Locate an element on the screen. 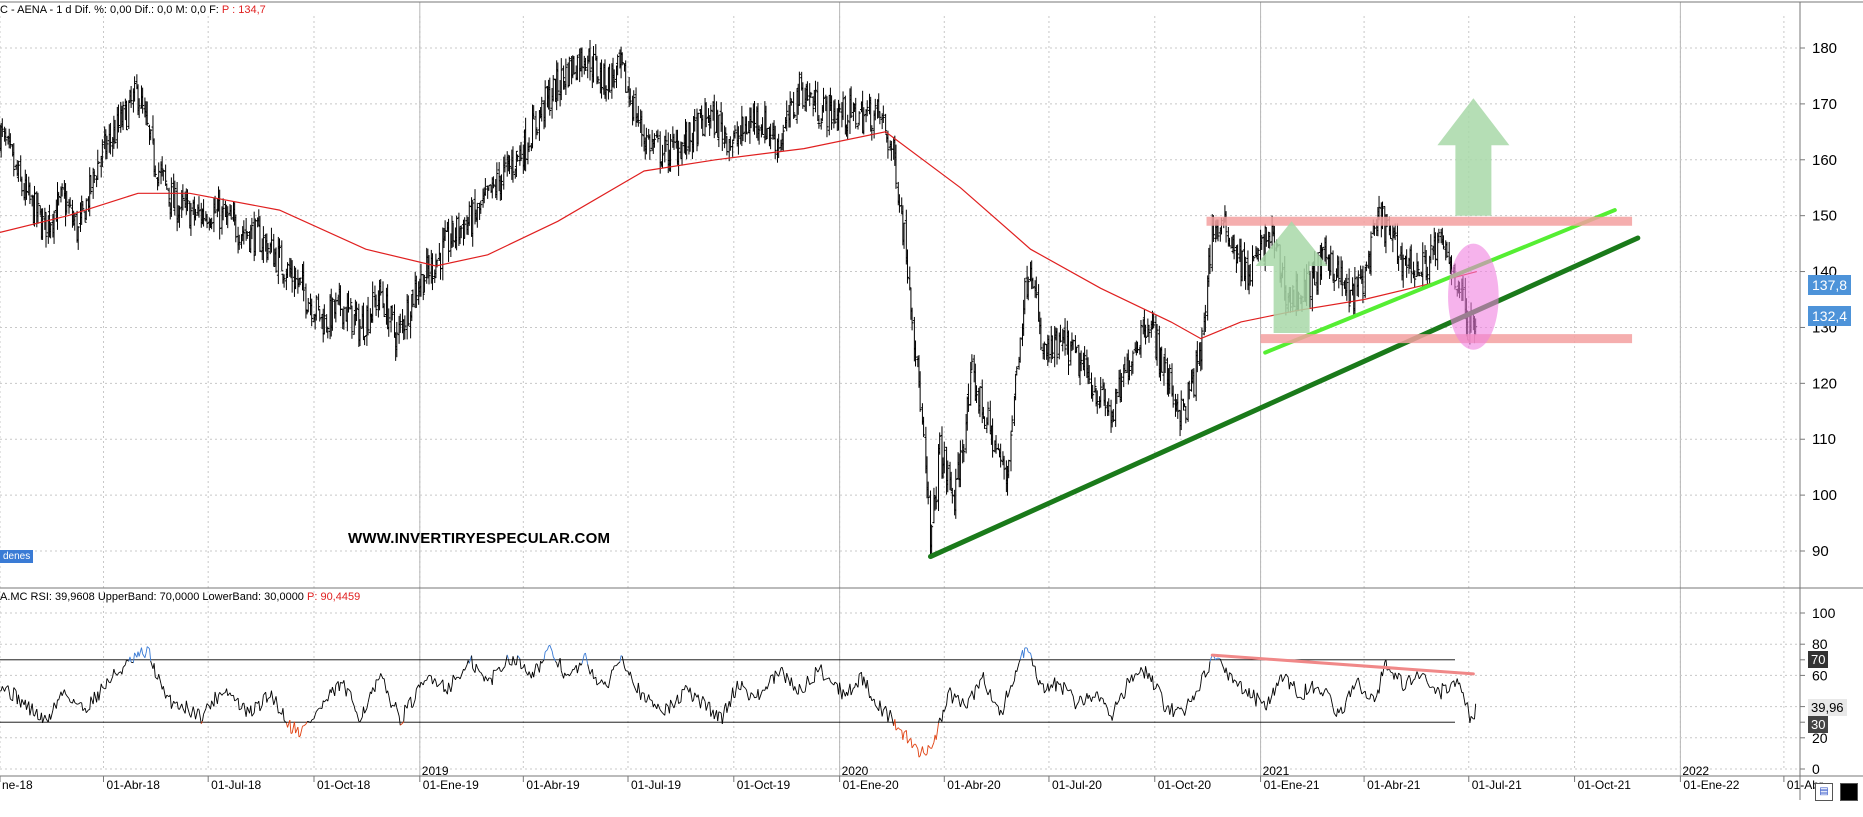 This screenshot has height=817, width=1863. rsi-tag-value: 39,96 is located at coordinates (1827, 707).